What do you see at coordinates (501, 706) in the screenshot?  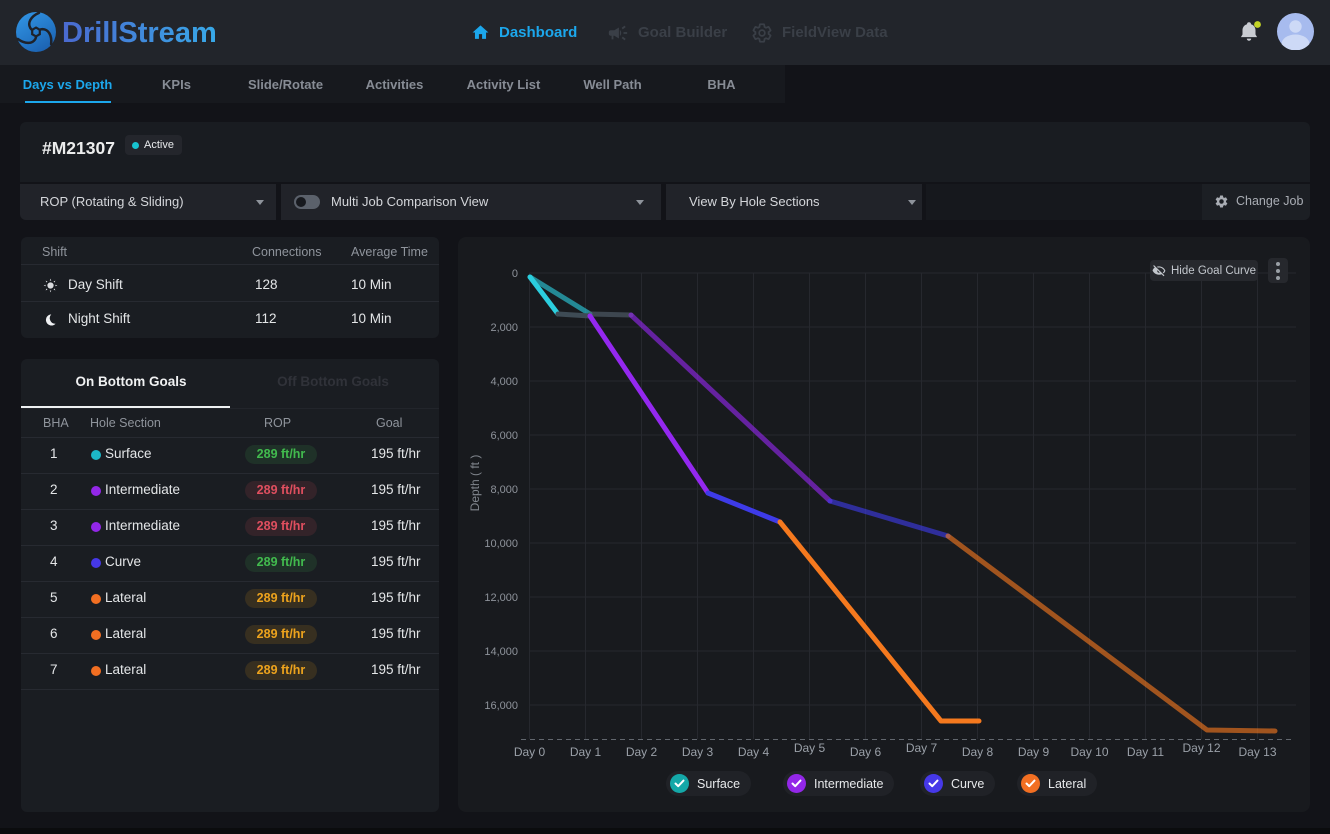 I see `svg-text: 16,000` at bounding box center [501, 706].